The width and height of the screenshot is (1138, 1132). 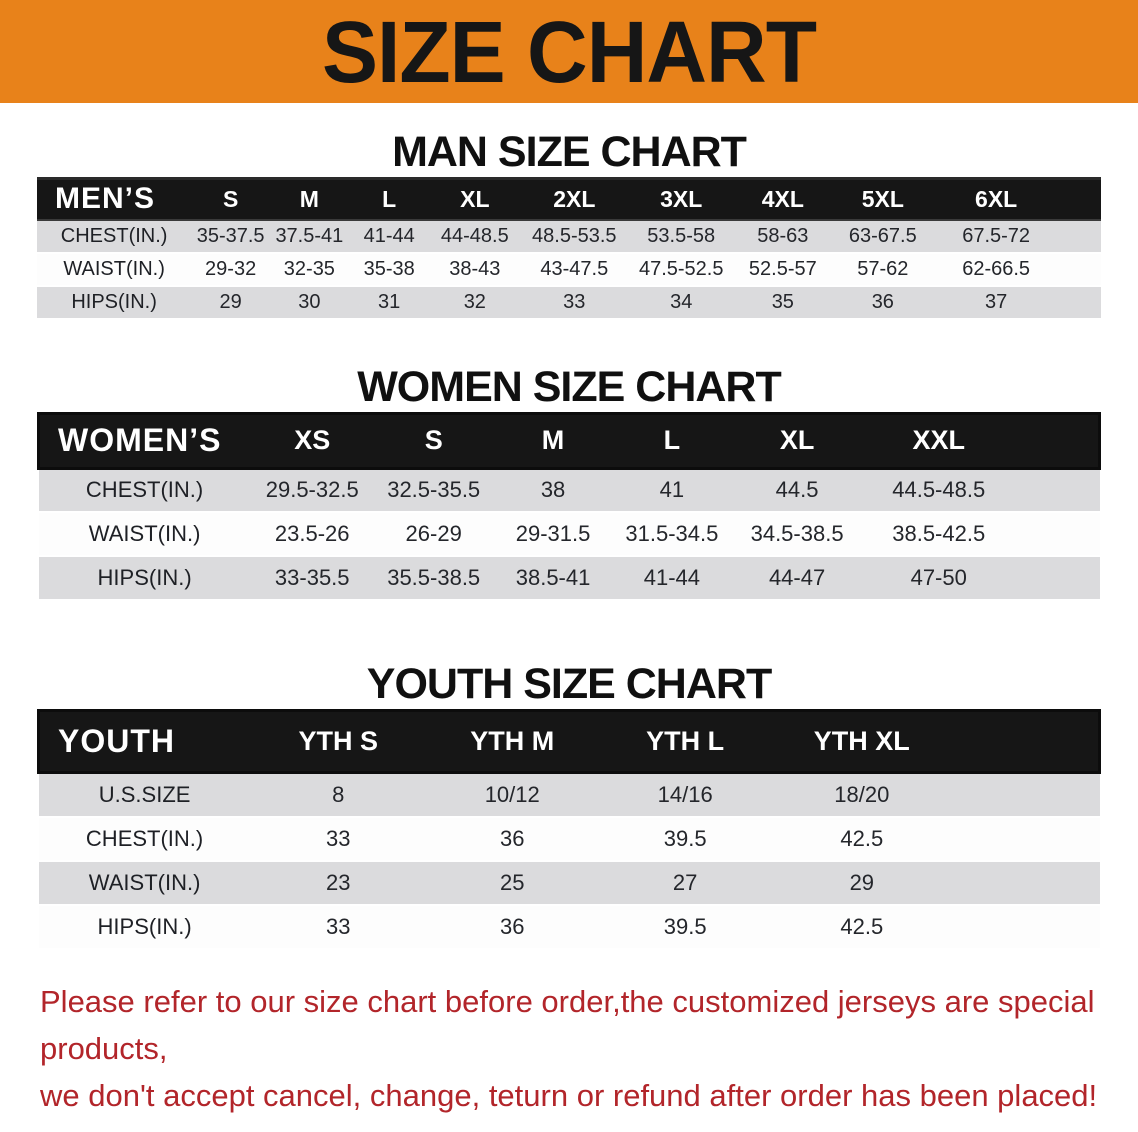 What do you see at coordinates (309, 268) in the screenshot?
I see `size-value-cell: 32-35` at bounding box center [309, 268].